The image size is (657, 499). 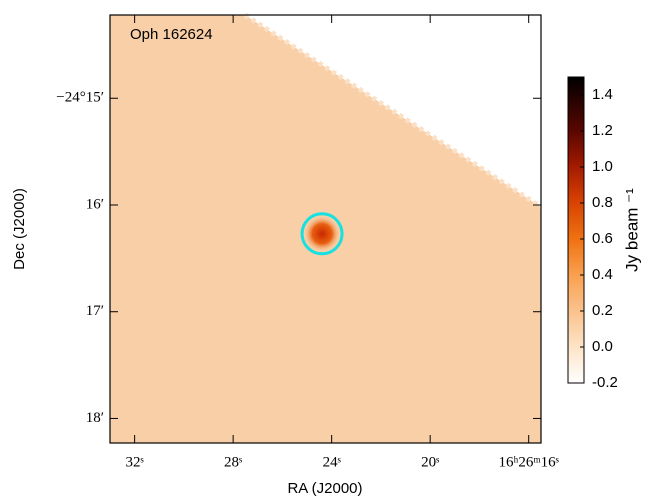 I want to click on colorbar-tick-label: 0.2, so click(x=602, y=310).